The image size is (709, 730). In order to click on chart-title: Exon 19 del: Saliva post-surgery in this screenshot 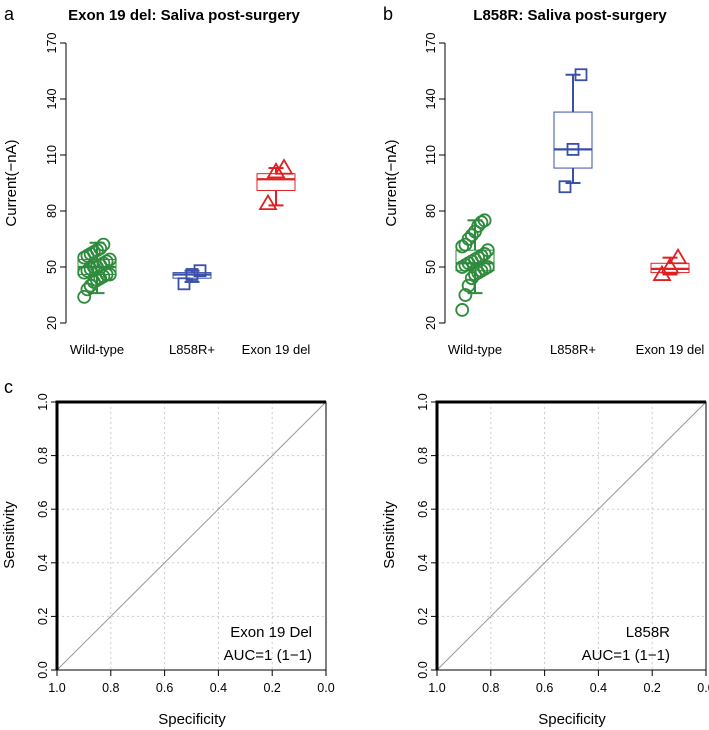, I will do `click(184, 15)`.